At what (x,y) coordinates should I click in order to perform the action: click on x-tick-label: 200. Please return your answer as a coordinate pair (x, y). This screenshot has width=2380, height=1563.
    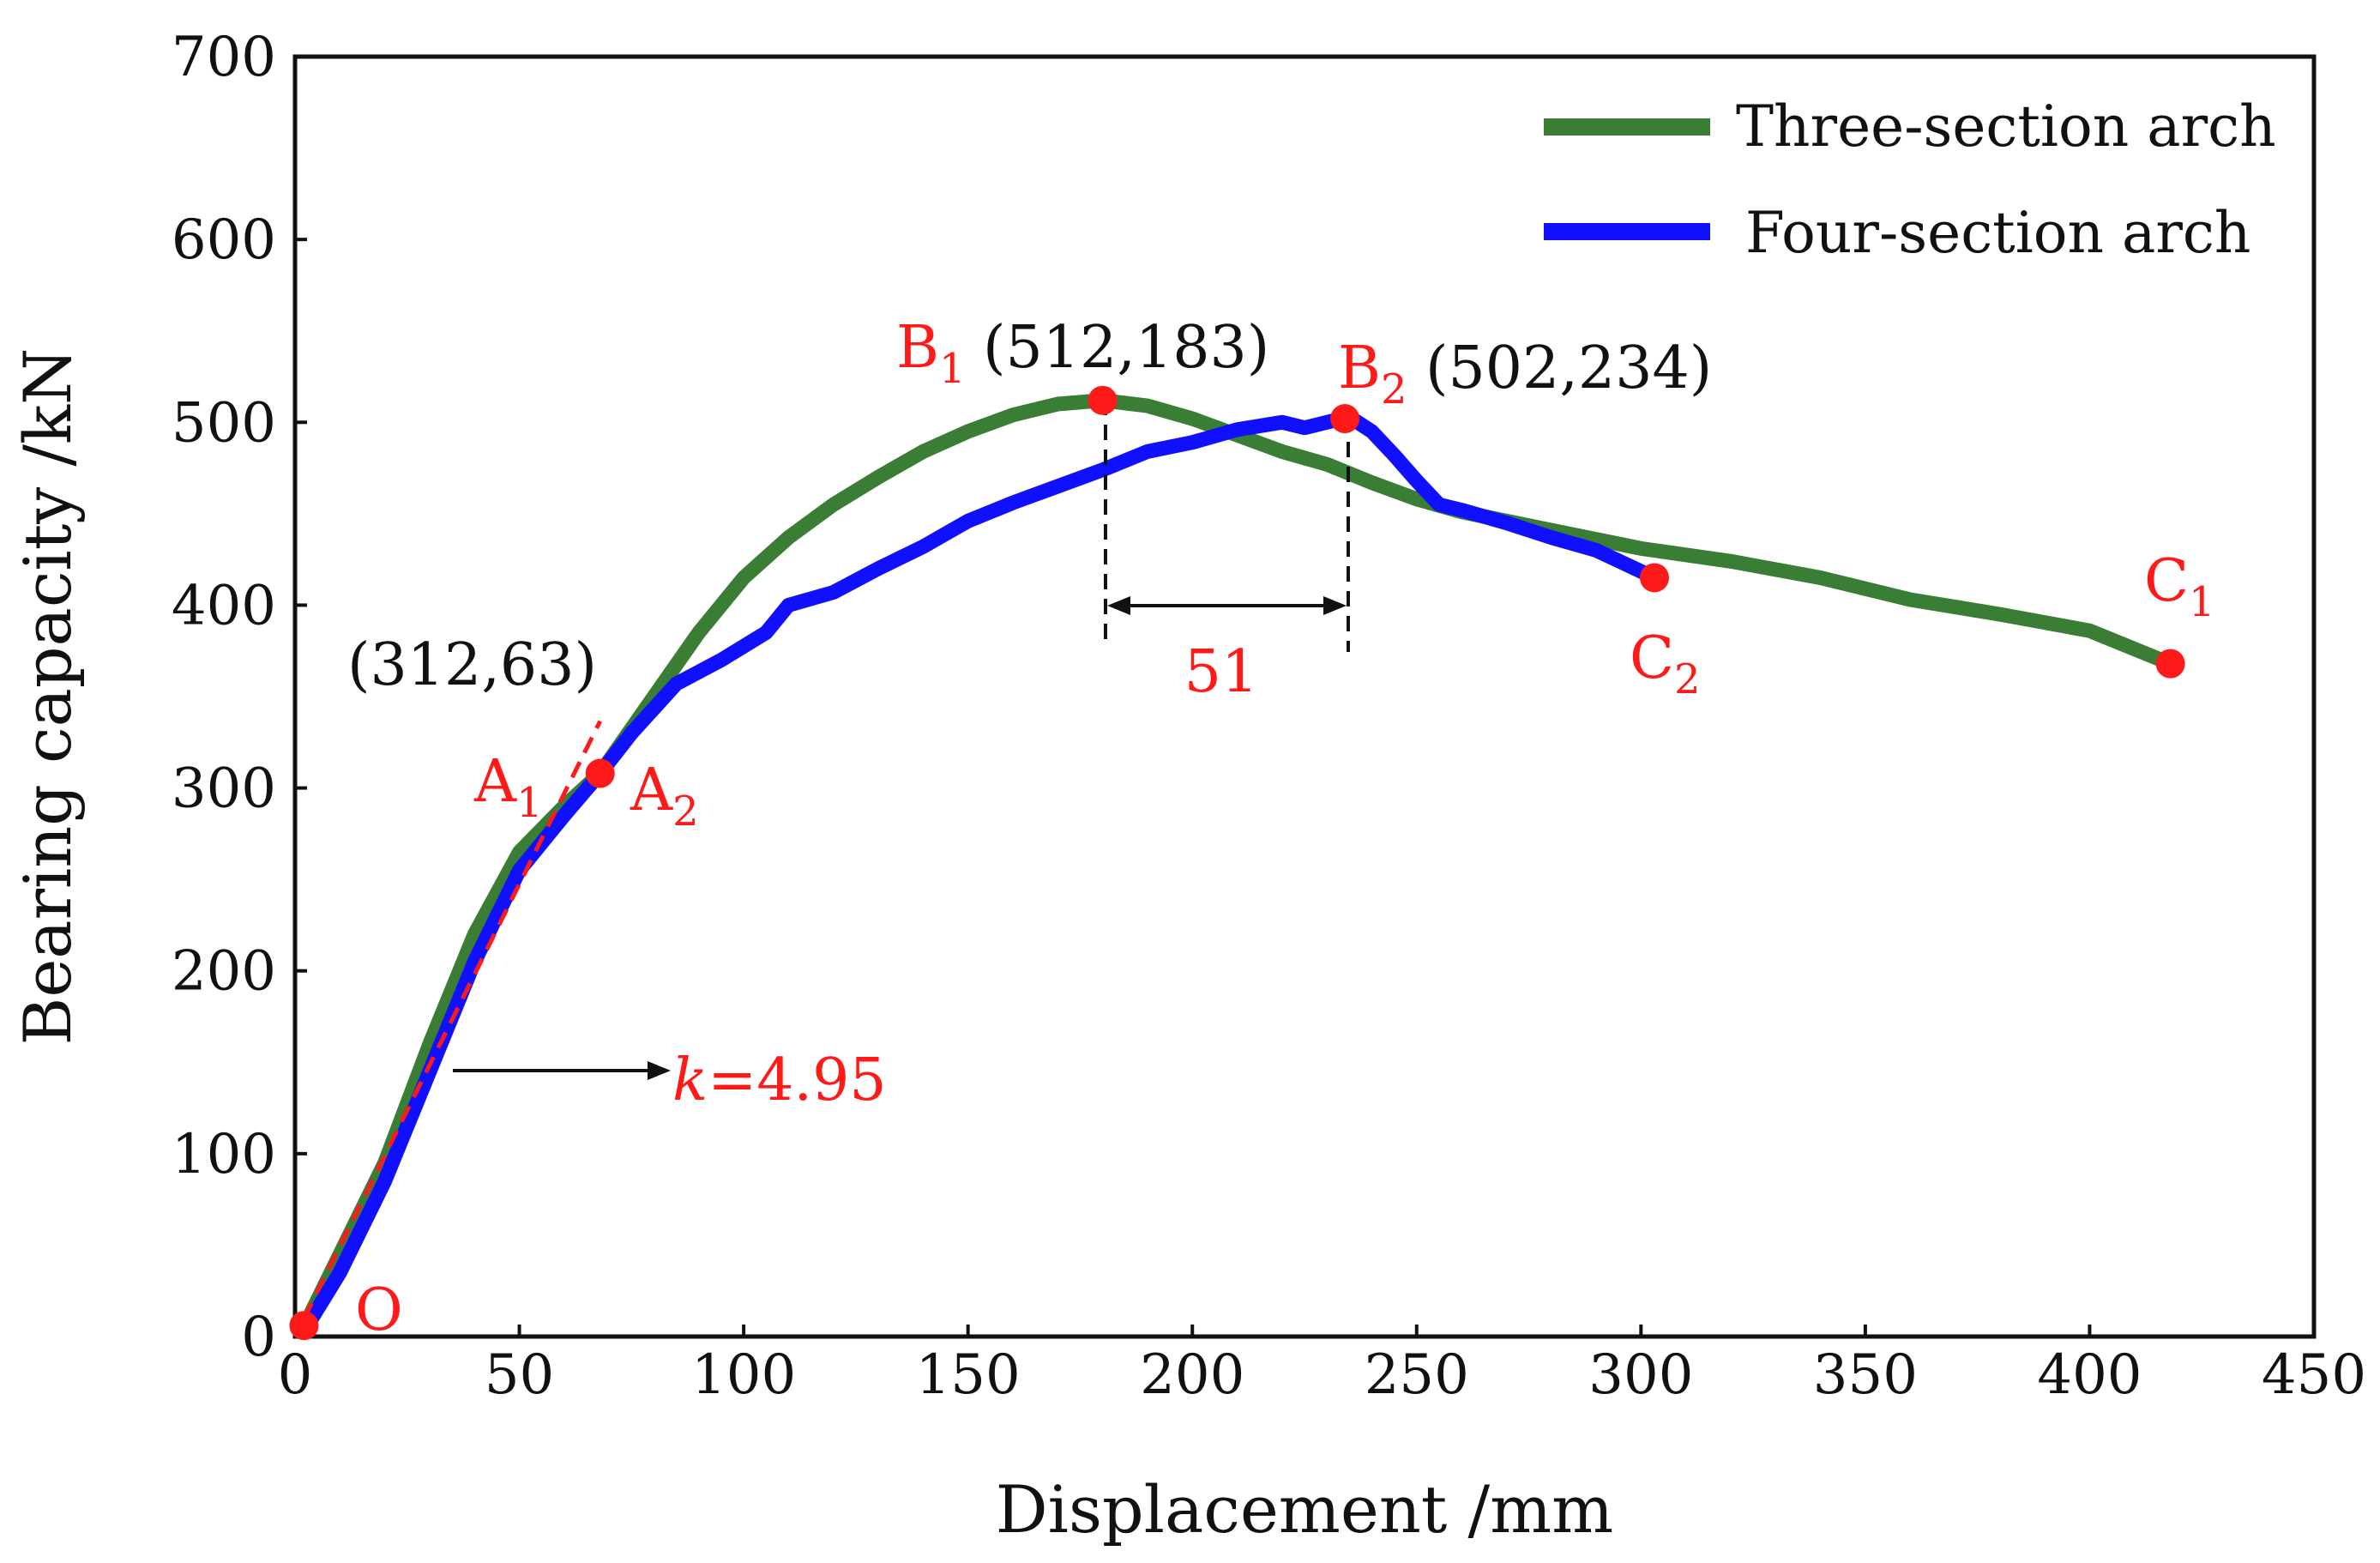
    Looking at the image, I should click on (1192, 1375).